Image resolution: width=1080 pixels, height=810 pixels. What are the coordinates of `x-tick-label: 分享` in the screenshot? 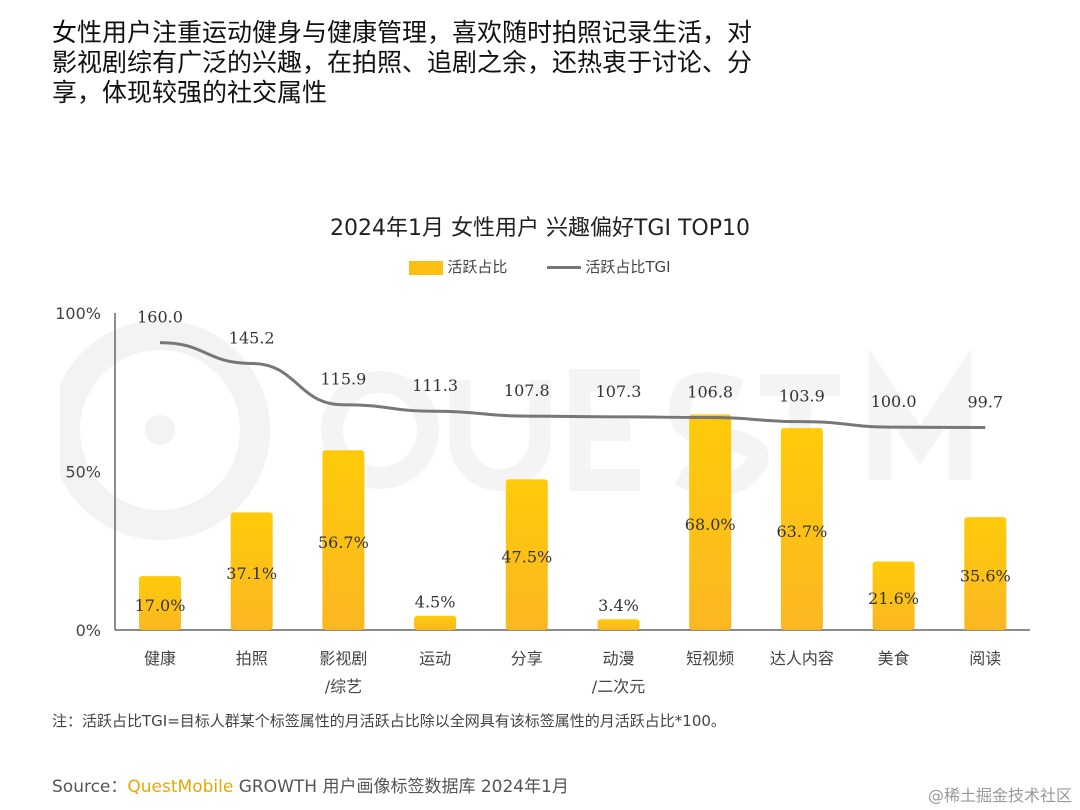 It's located at (527, 658).